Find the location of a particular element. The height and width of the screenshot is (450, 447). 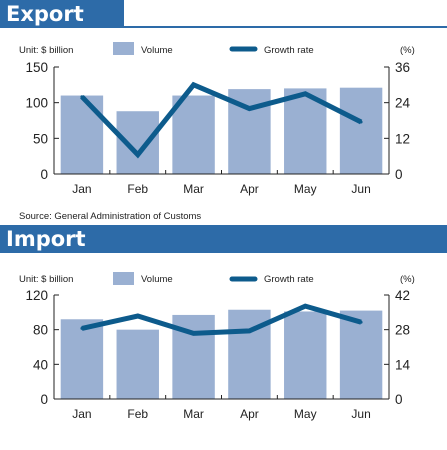

export-banner: Export is located at coordinates (62, 14).